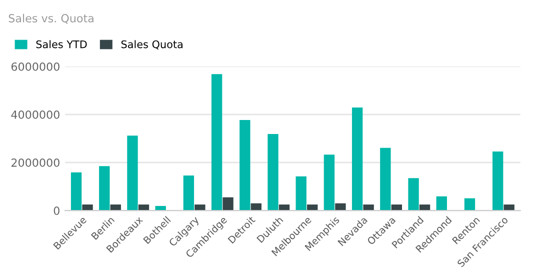 This screenshot has height=277, width=542. I want to click on y-tick-label: 6000000, so click(35, 66).